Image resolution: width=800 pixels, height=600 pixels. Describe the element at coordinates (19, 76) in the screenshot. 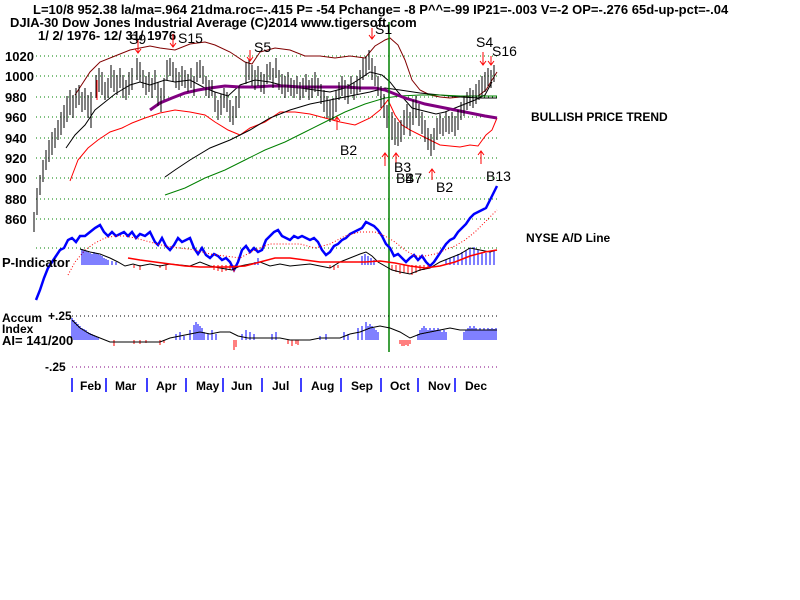

I see `y-tick-1000: 1000` at that location.